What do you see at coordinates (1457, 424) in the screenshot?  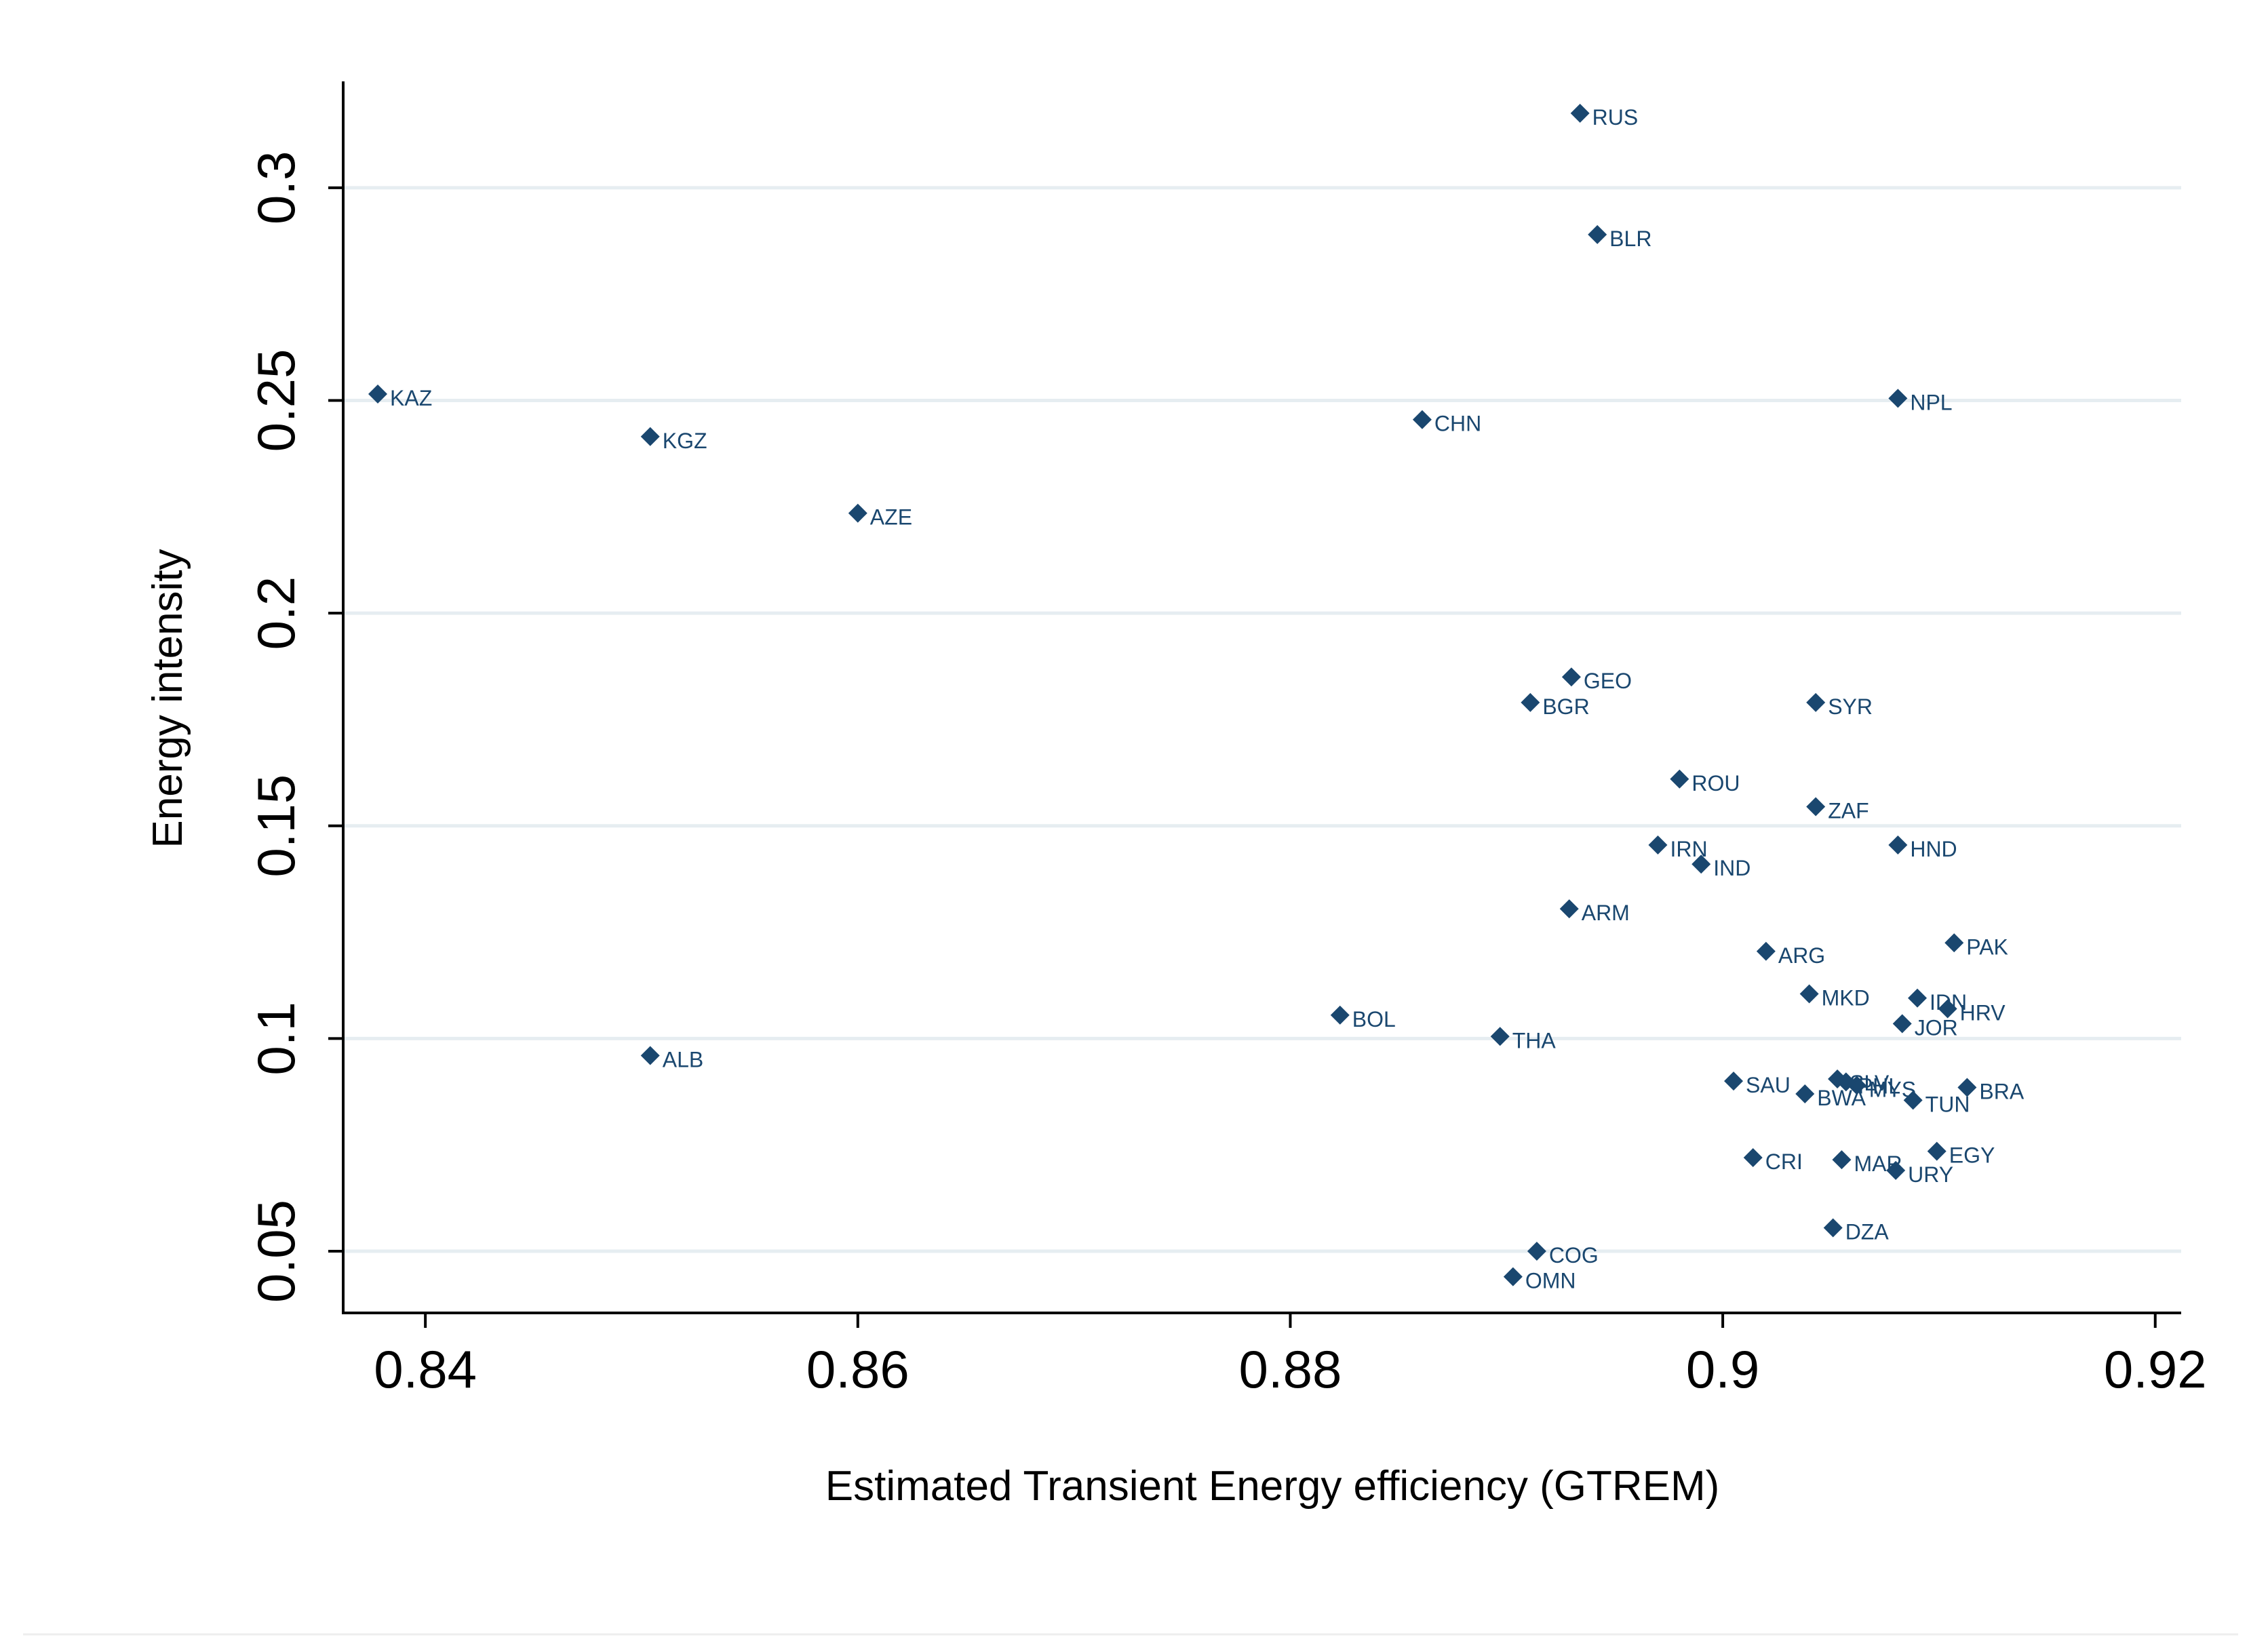 I see `point-label-chn: CHN` at bounding box center [1457, 424].